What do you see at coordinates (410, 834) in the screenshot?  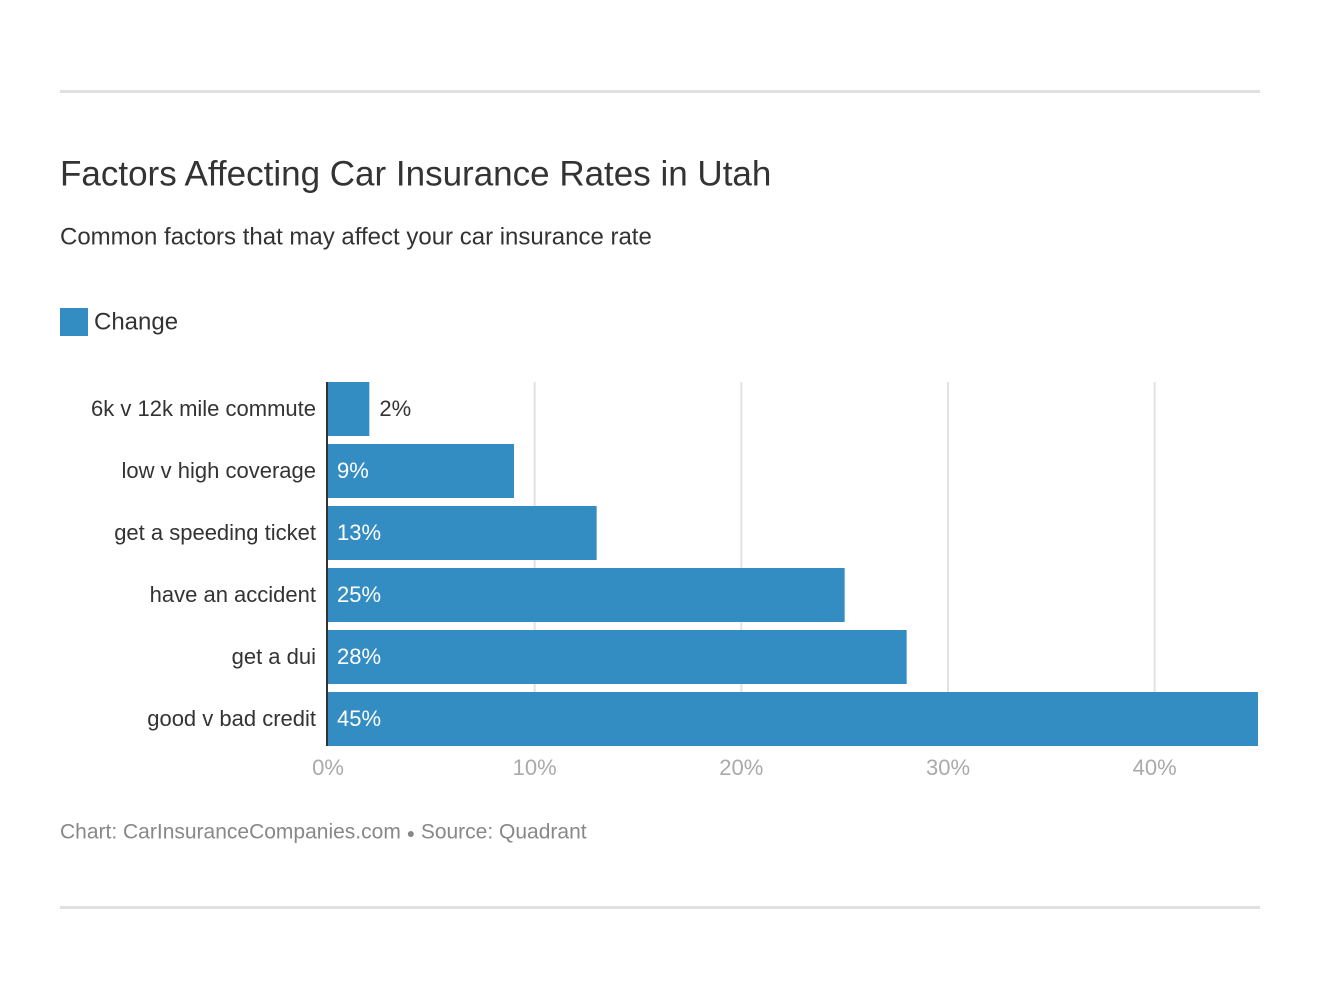 I see `separator` at bounding box center [410, 834].